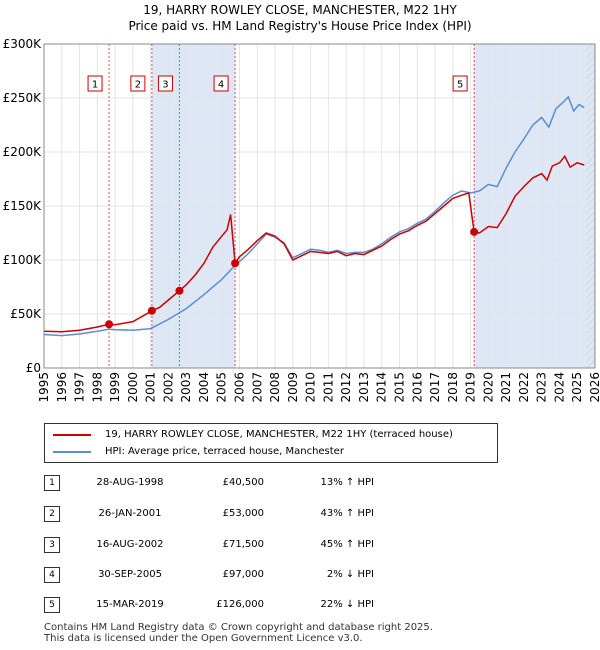 The image size is (600, 650). I want to click on sale-badge: 2, so click(52, 514).